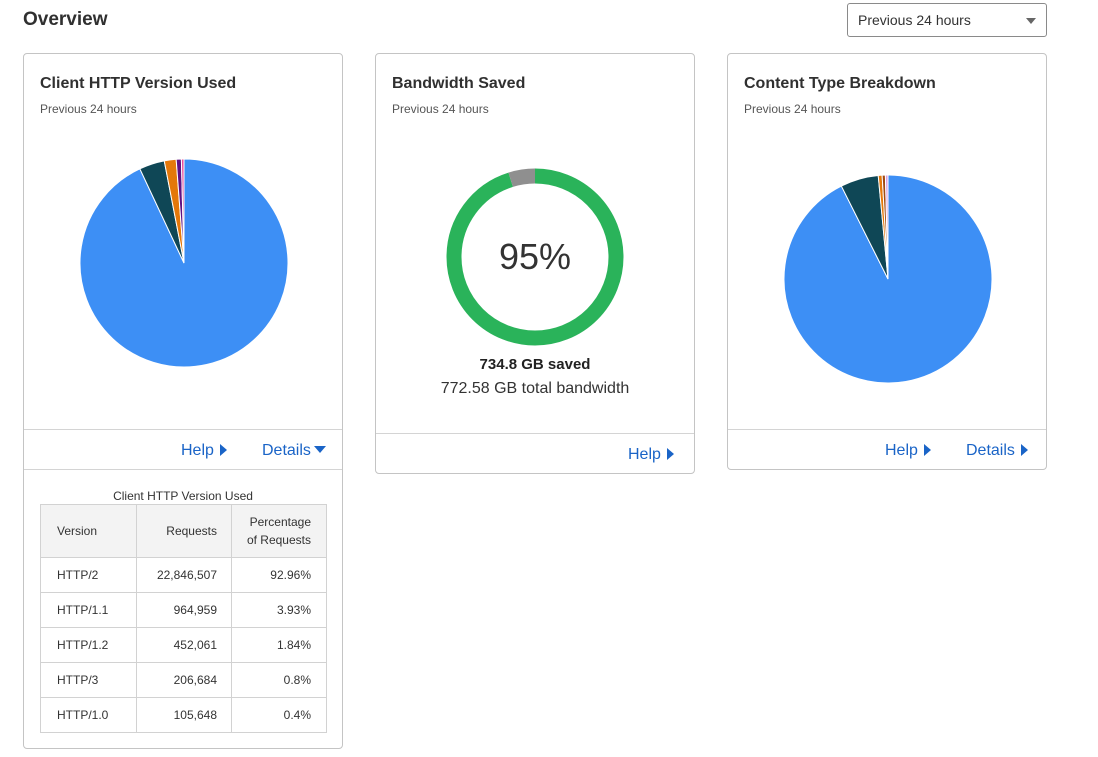  I want to click on details-toggle: Details, so click(294, 451).